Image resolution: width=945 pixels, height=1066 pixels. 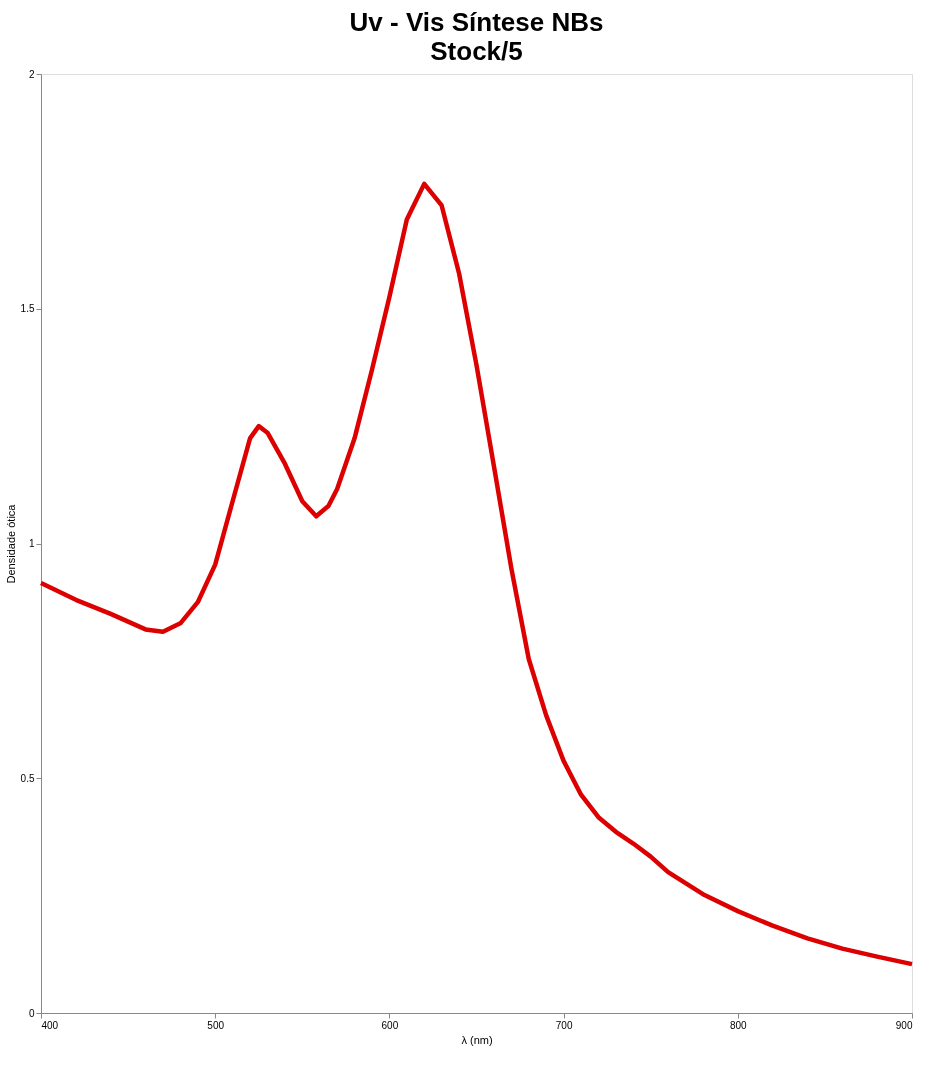 What do you see at coordinates (31, 1013) in the screenshot?
I see `y-tick-label: 0` at bounding box center [31, 1013].